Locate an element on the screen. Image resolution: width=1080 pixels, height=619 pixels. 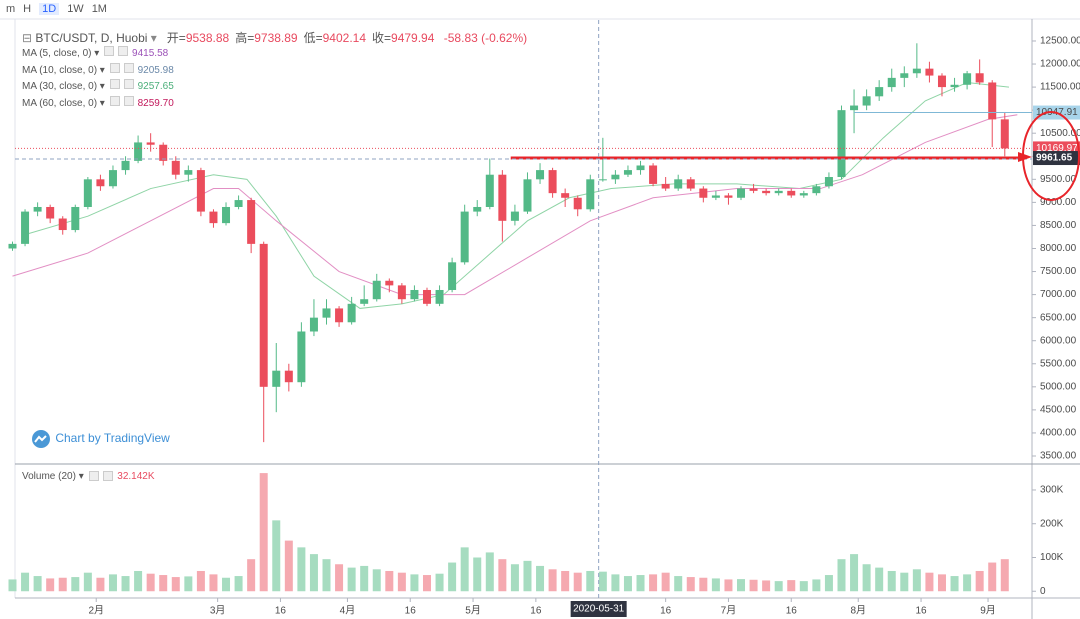
interval-button: m is located at coordinates (11, 9).